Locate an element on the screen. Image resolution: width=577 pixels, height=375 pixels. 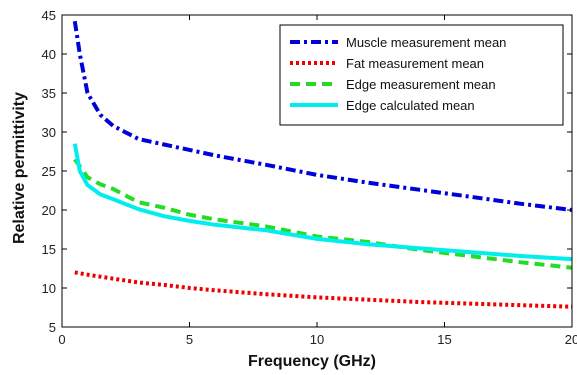
y-tick-label: 40 is located at coordinates (49, 54).